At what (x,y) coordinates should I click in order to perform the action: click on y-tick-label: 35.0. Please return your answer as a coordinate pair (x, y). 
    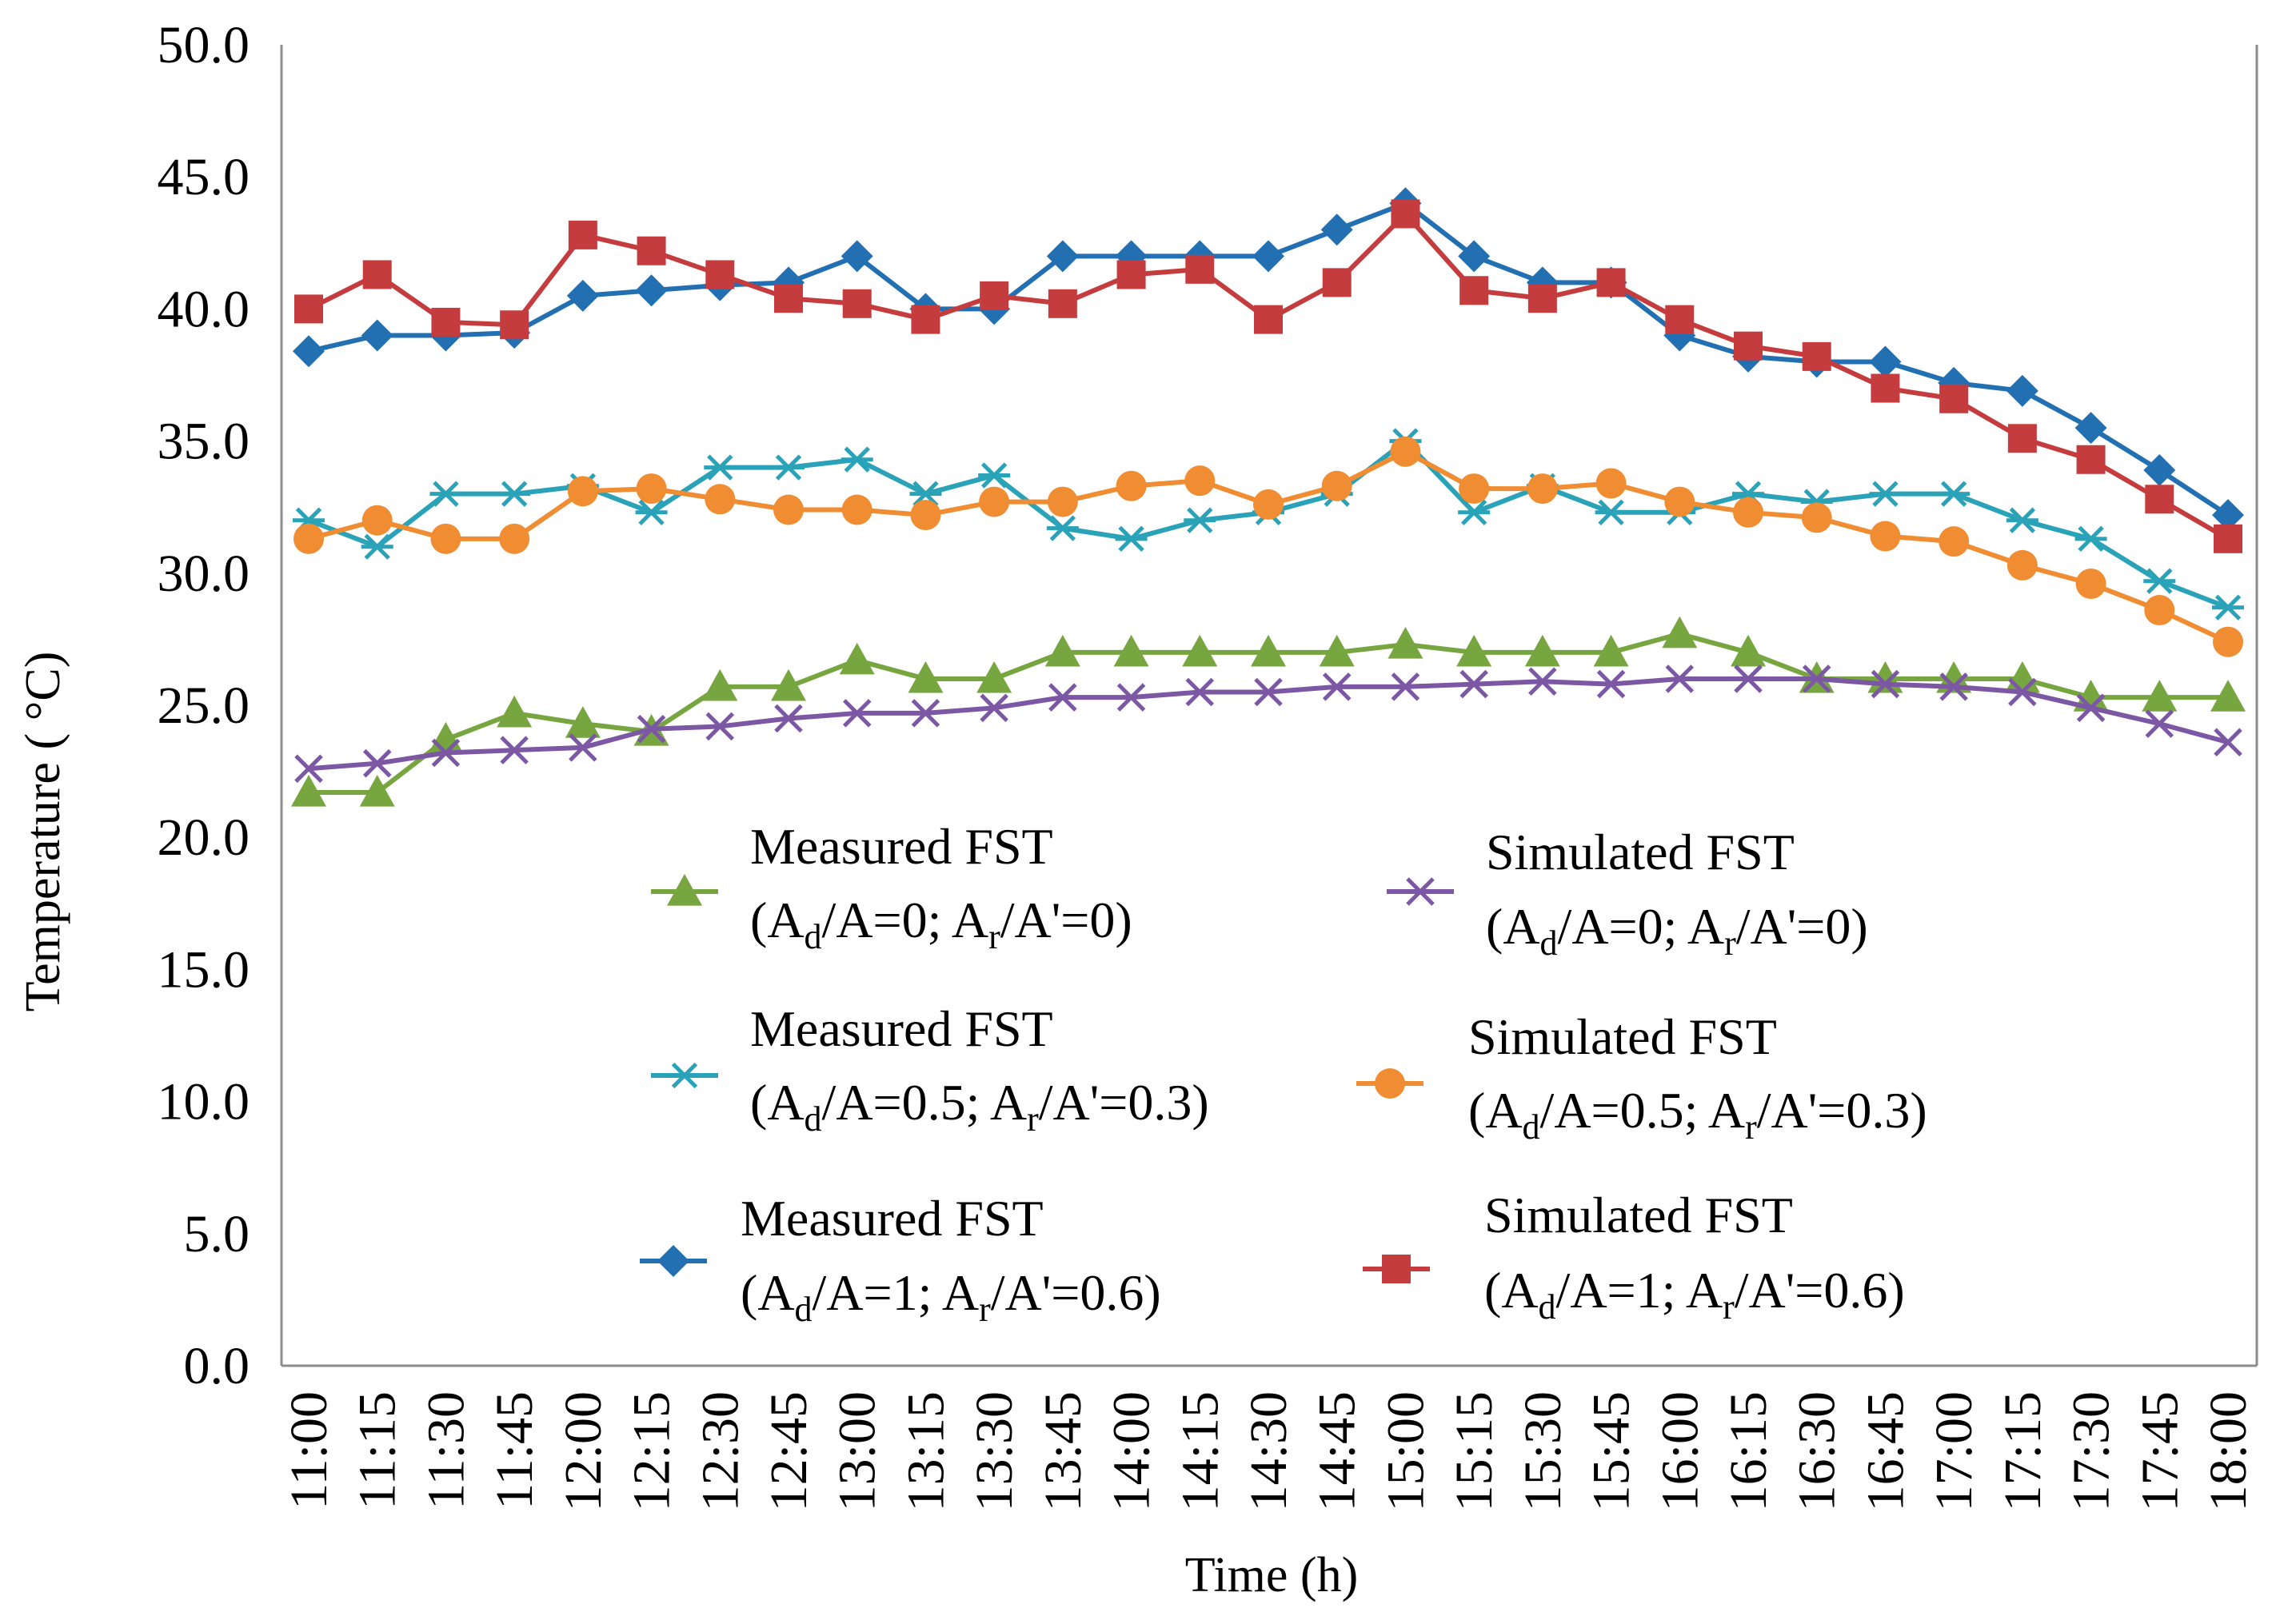
    Looking at the image, I should click on (204, 442).